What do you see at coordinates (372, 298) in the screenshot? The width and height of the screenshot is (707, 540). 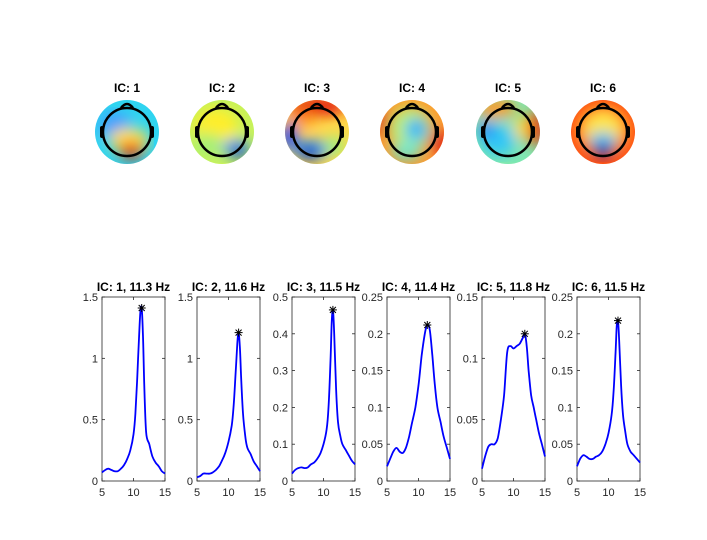 I see `y-tick-label-4-5: 0.25` at bounding box center [372, 298].